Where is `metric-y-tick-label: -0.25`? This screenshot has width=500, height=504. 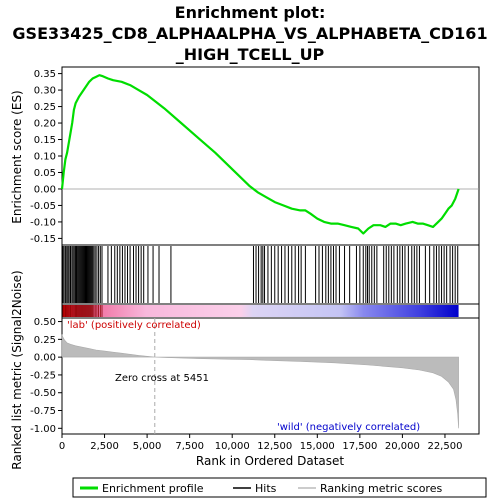 metric-y-tick-label: -0.25 is located at coordinates (43, 375).